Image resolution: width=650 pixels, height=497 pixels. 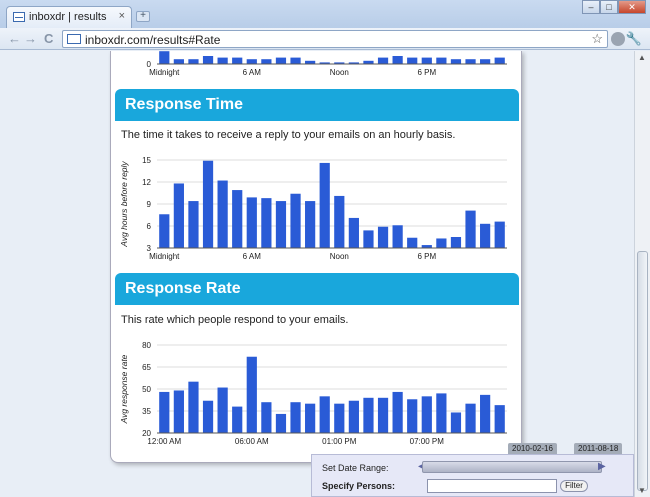 What do you see at coordinates (149, 64) in the screenshot?
I see `y-tick-label: 0` at bounding box center [149, 64].